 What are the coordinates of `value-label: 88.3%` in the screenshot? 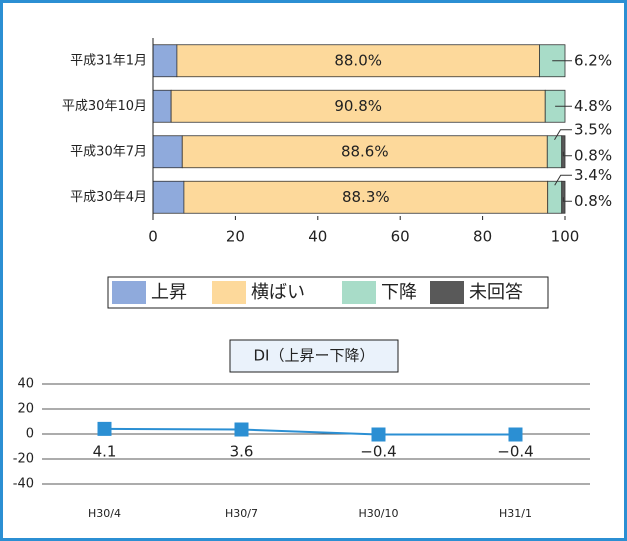 It's located at (366, 197).